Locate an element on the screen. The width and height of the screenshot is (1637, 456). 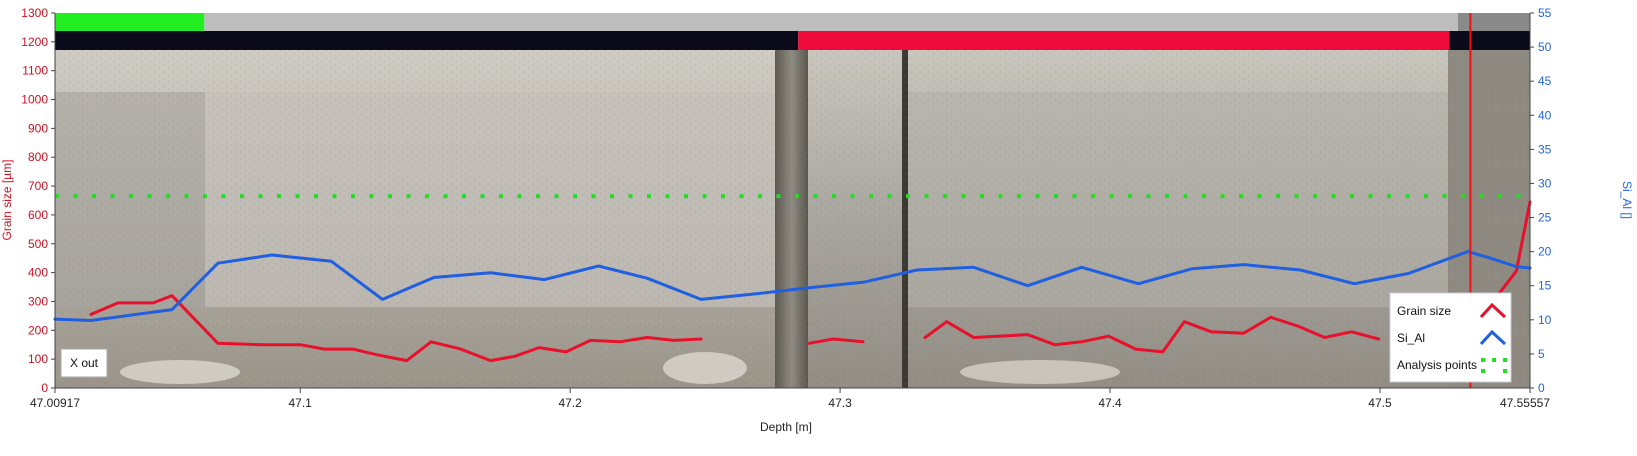
legend-swatch-analysis-points is located at coordinates (1494, 365).